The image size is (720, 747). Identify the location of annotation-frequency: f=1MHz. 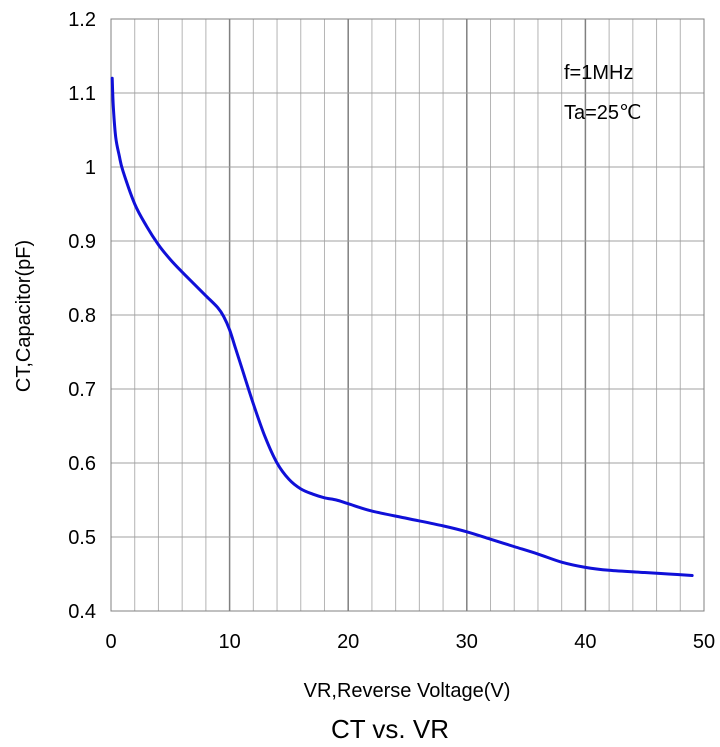
(598, 73).